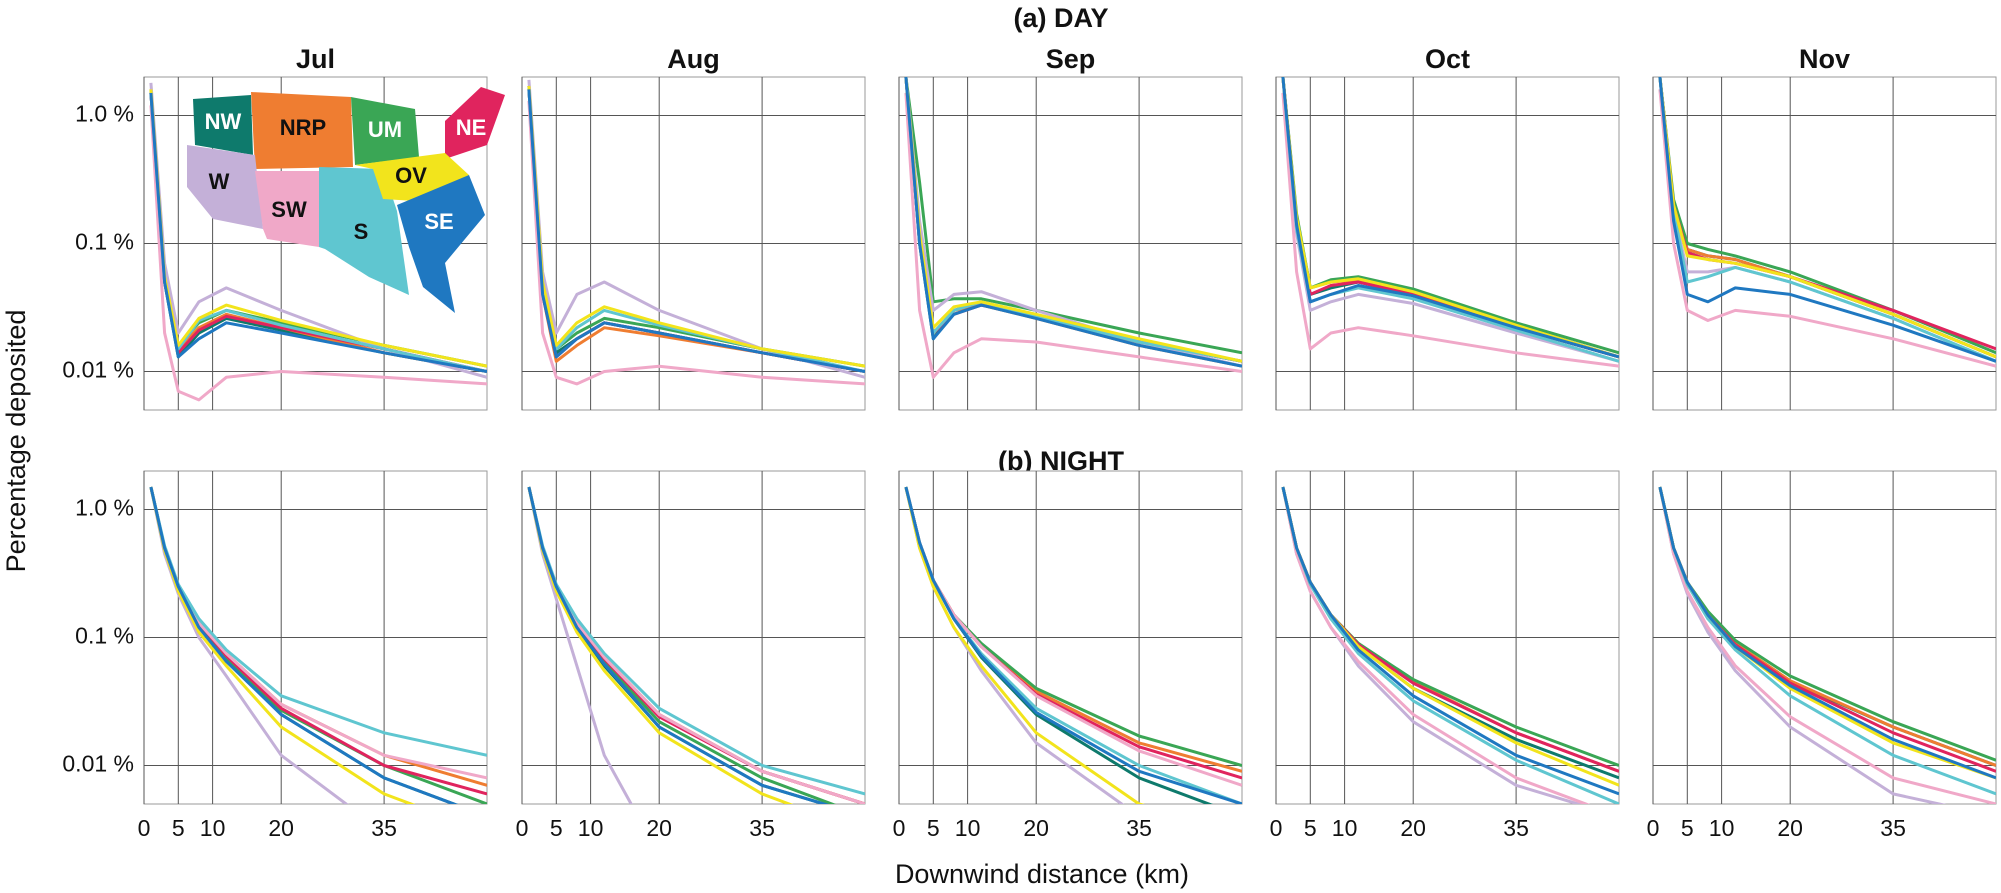 Image resolution: width=2001 pixels, height=893 pixels. I want to click on panel: Aug, so click(693, 227).